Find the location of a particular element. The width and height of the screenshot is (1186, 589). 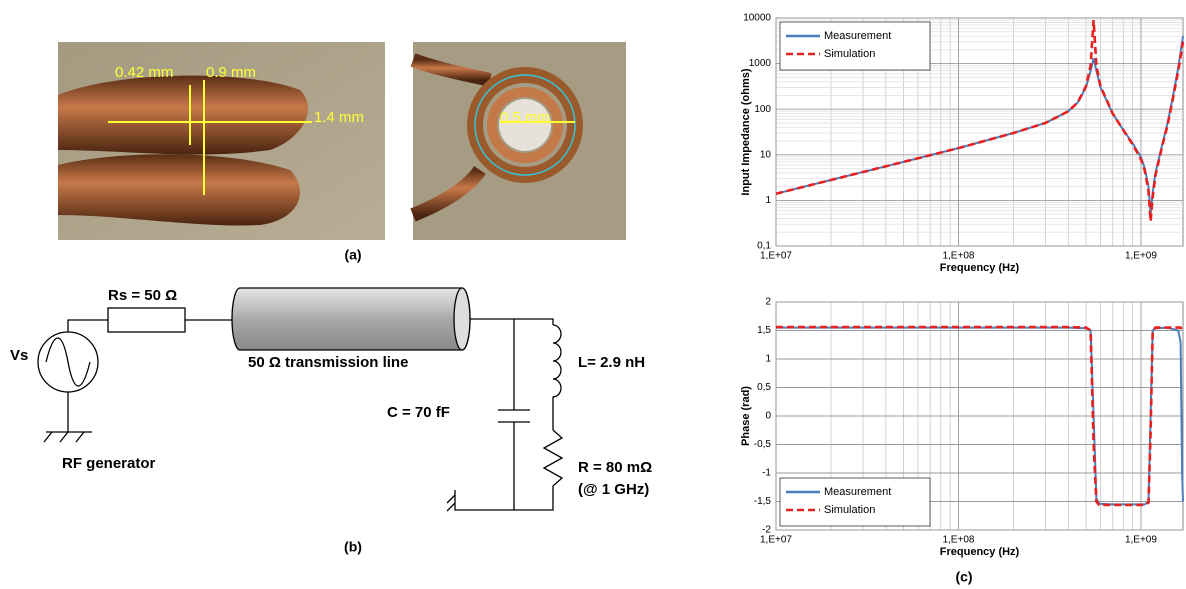

y-tick-label: 1000 is located at coordinates (760, 63).